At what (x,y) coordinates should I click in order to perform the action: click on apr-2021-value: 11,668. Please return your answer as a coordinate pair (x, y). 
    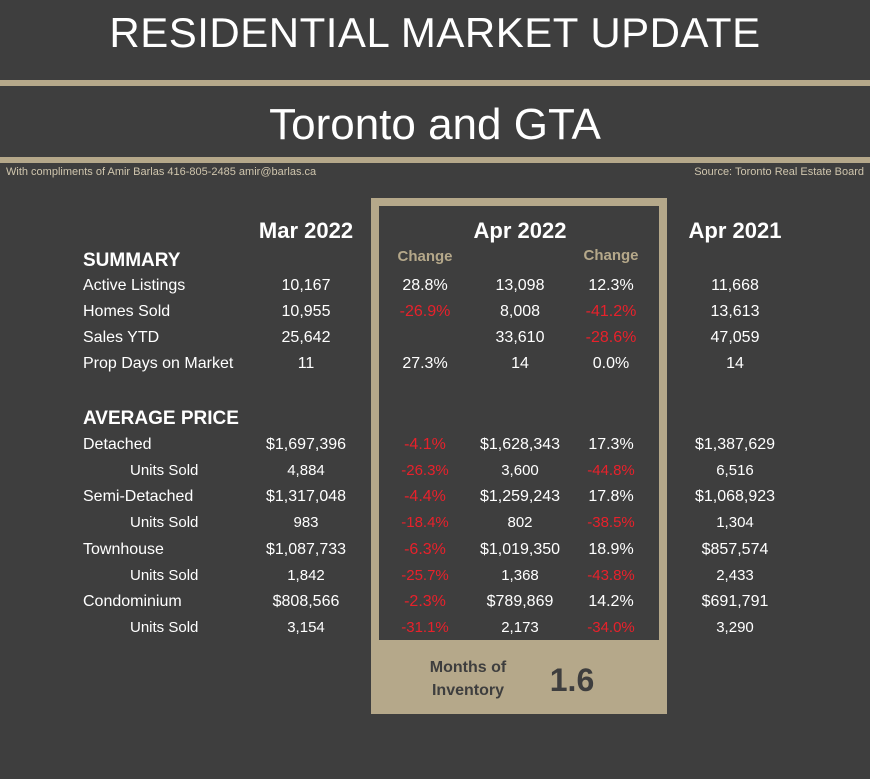
    Looking at the image, I should click on (735, 285).